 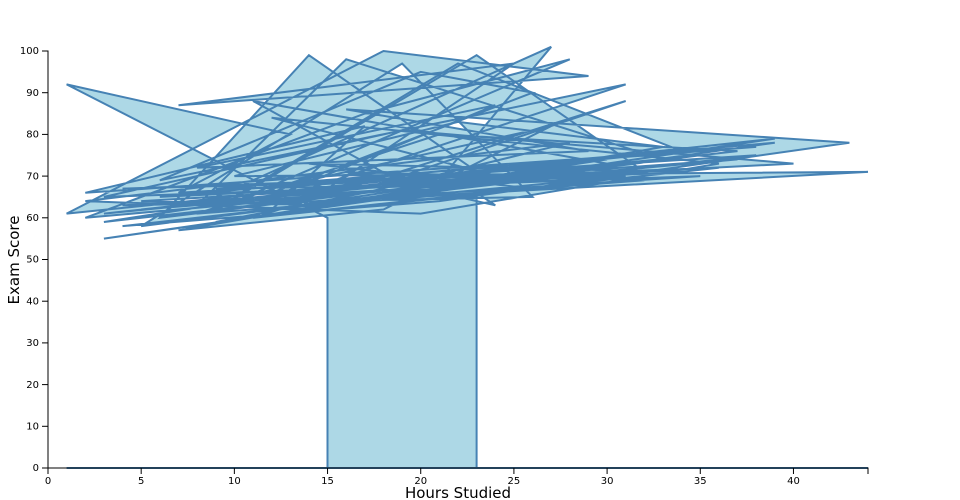 I want to click on y-tick-label: 70, so click(x=32, y=176).